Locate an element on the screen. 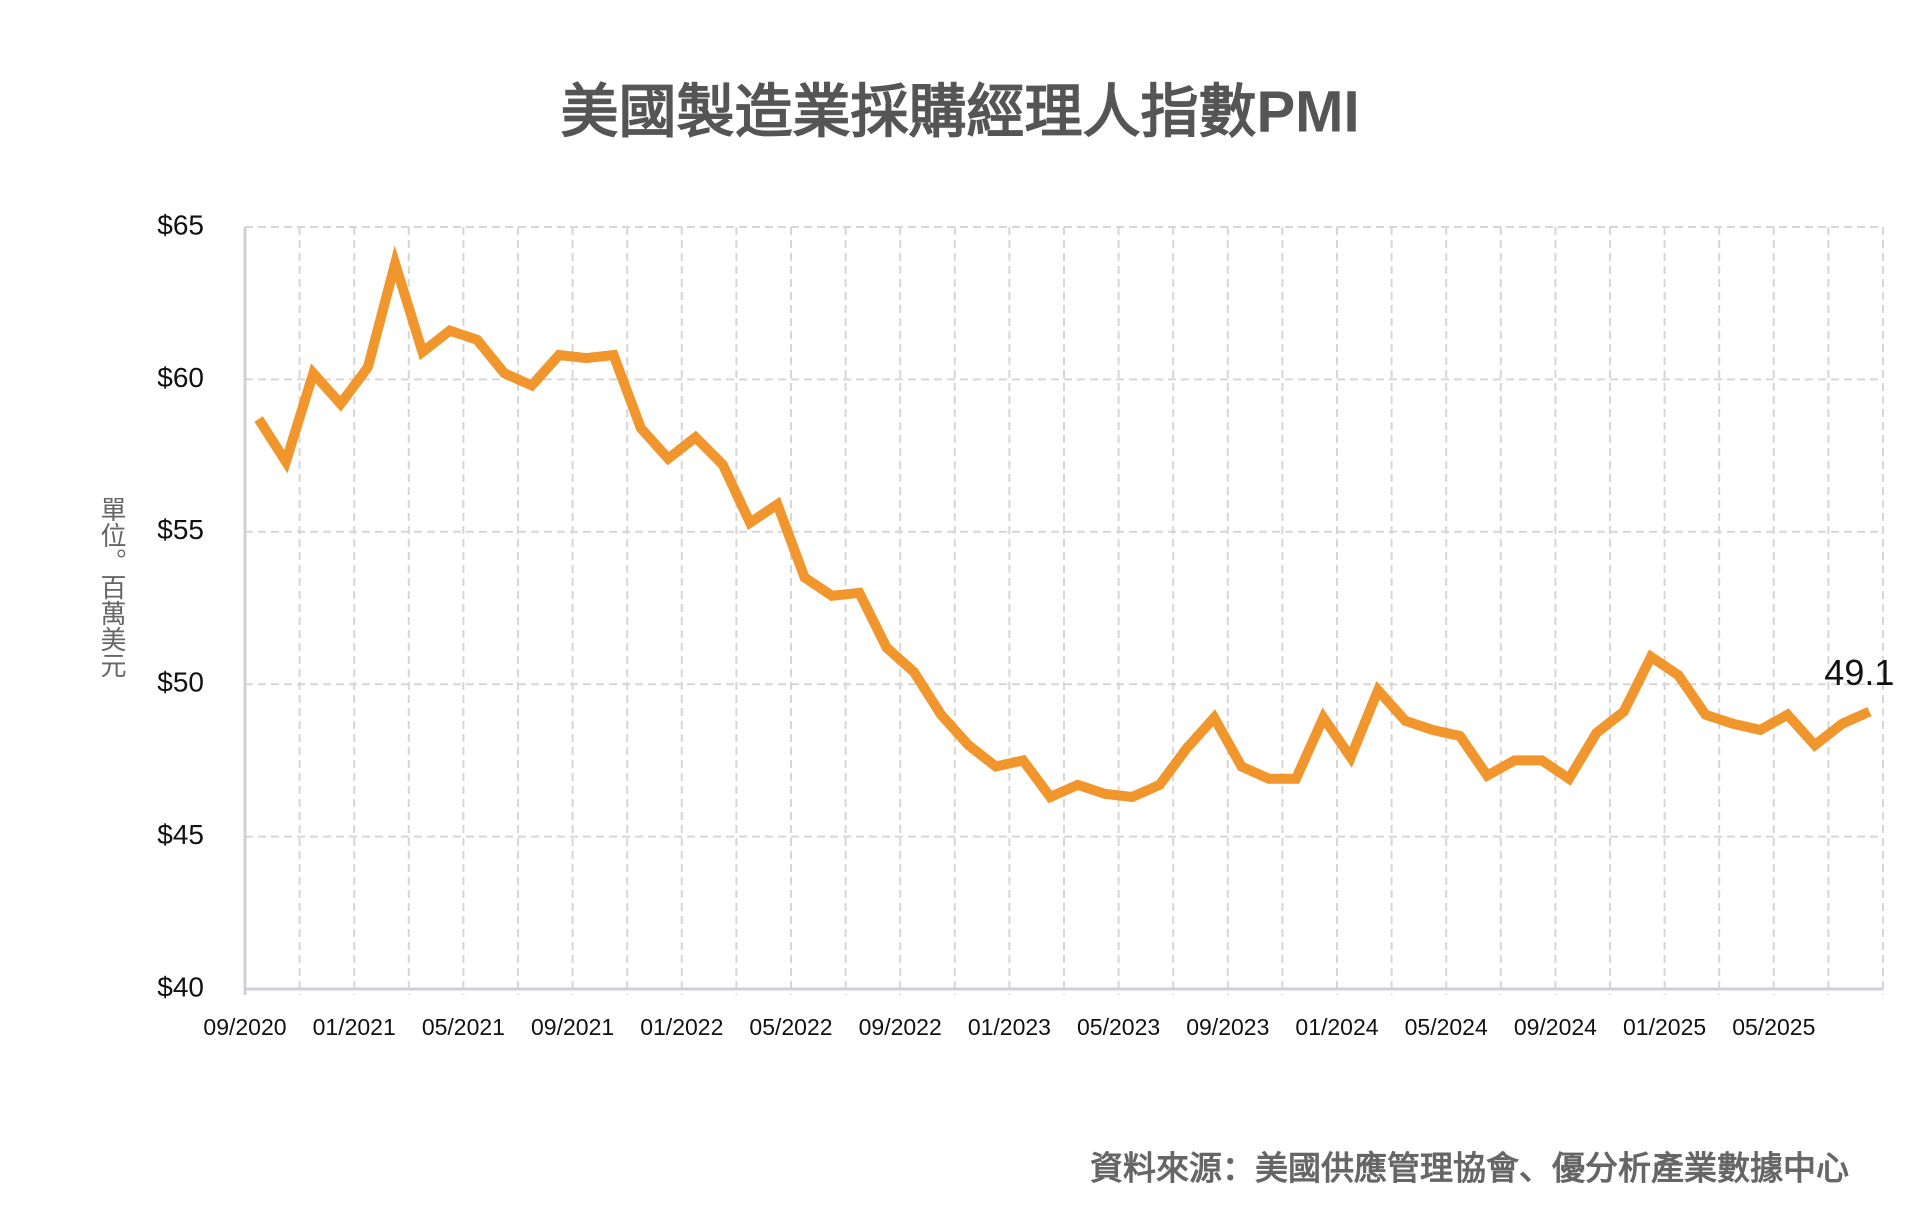 The height and width of the screenshot is (1218, 1920). chart-title: 美國製造業採購經理人指數PMI is located at coordinates (959, 111).